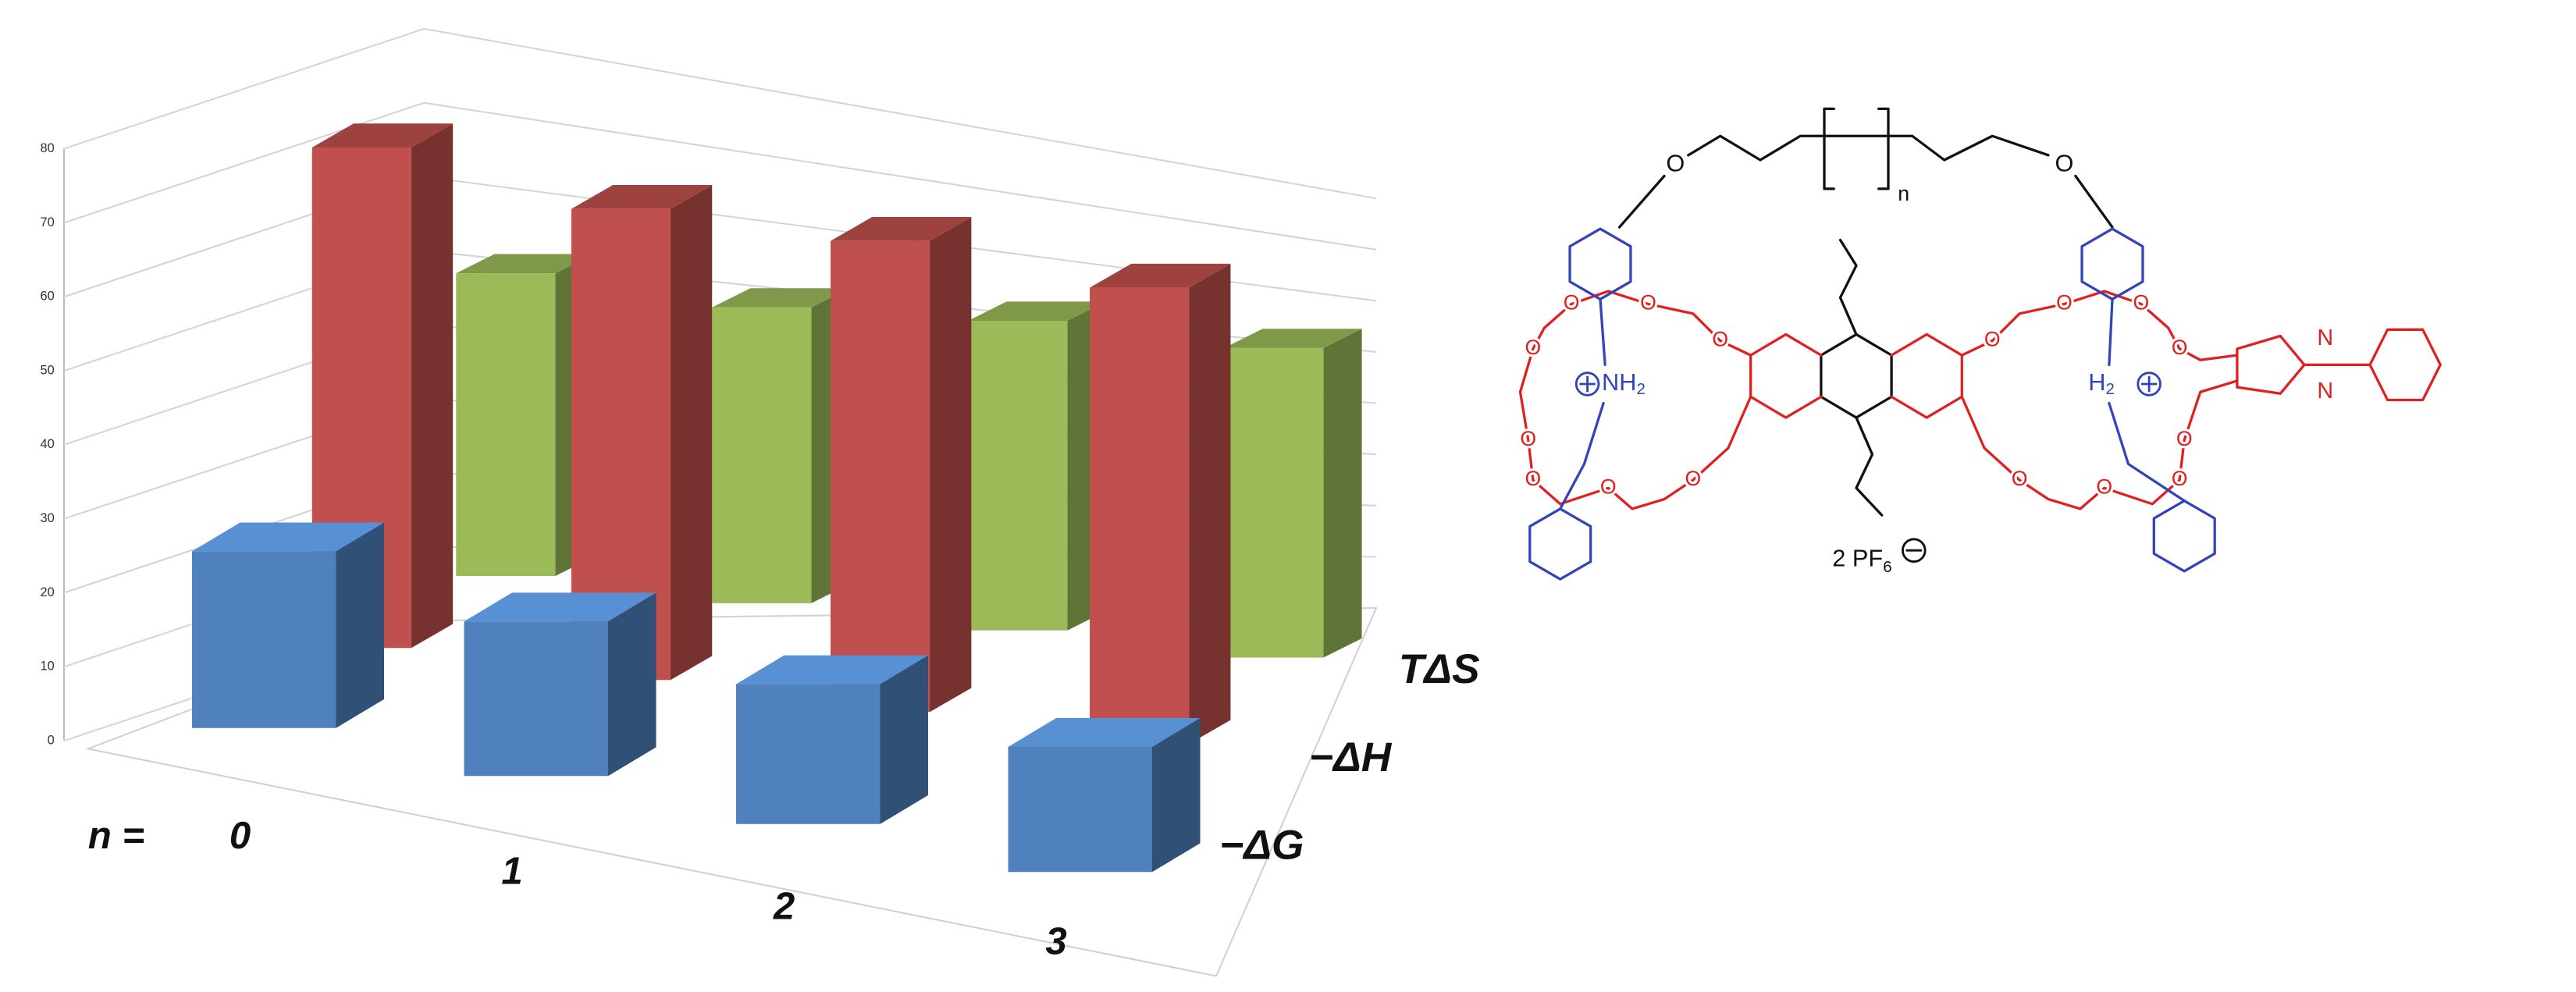 The width and height of the screenshot is (2576, 992). What do you see at coordinates (1635, 400) in the screenshot?
I see `crown-ether-left` at bounding box center [1635, 400].